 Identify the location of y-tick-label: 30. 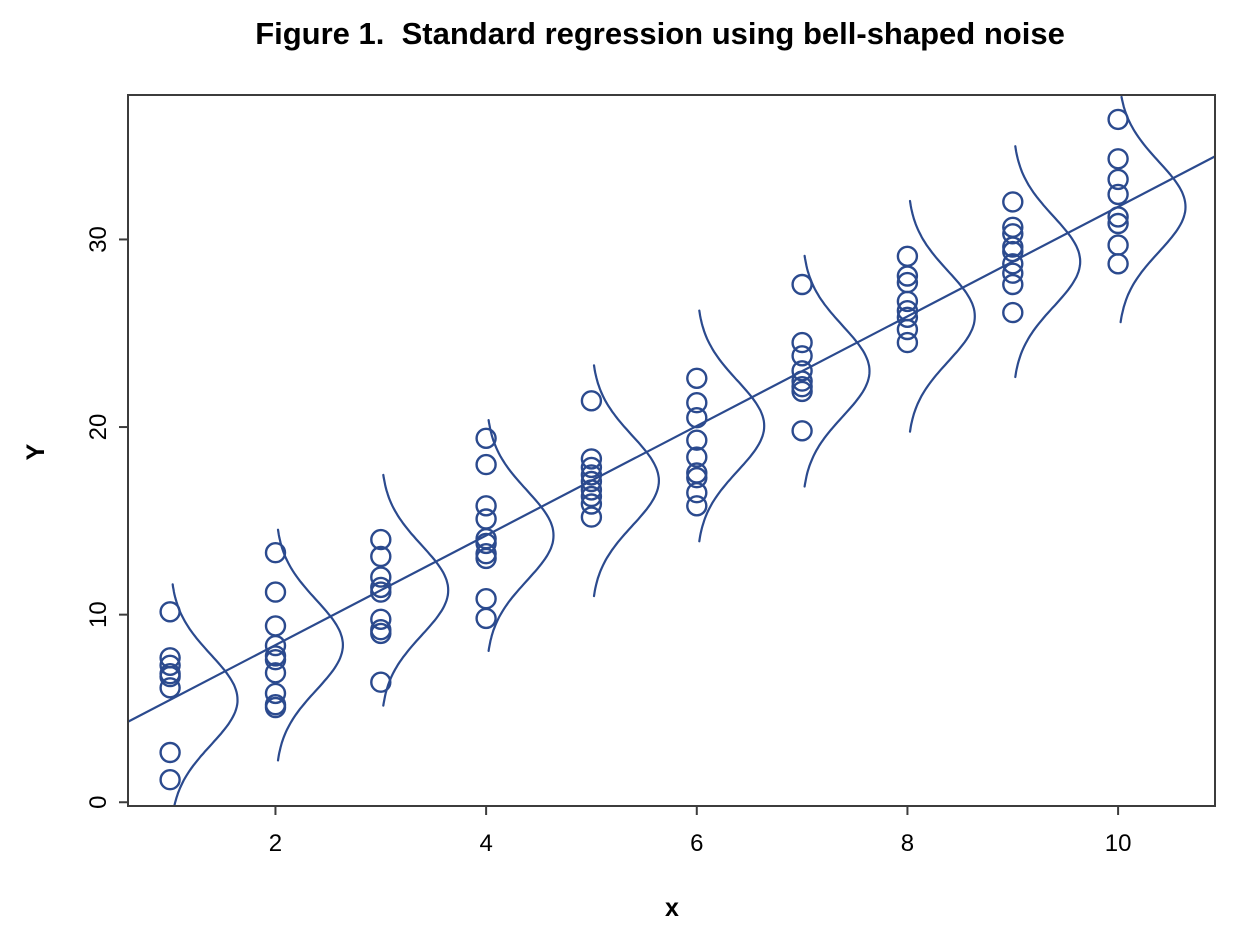
(98, 239).